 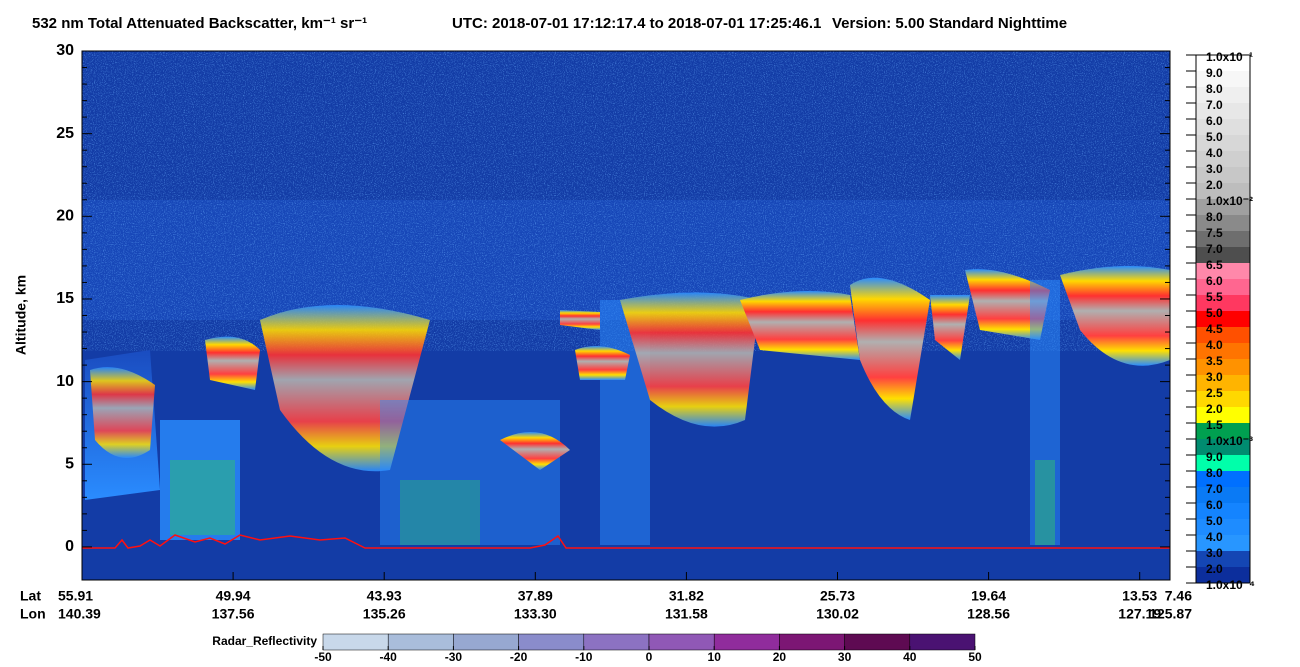 What do you see at coordinates (837, 596) in the screenshot?
I see `x-tick-label: 25.73` at bounding box center [837, 596].